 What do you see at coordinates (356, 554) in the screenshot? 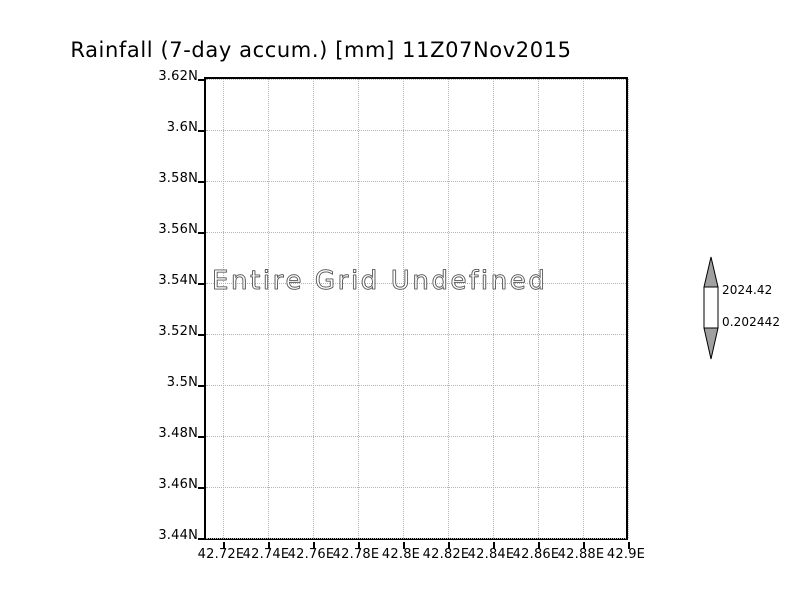
I see `x-axis-tick-label: 42.78E` at bounding box center [356, 554].